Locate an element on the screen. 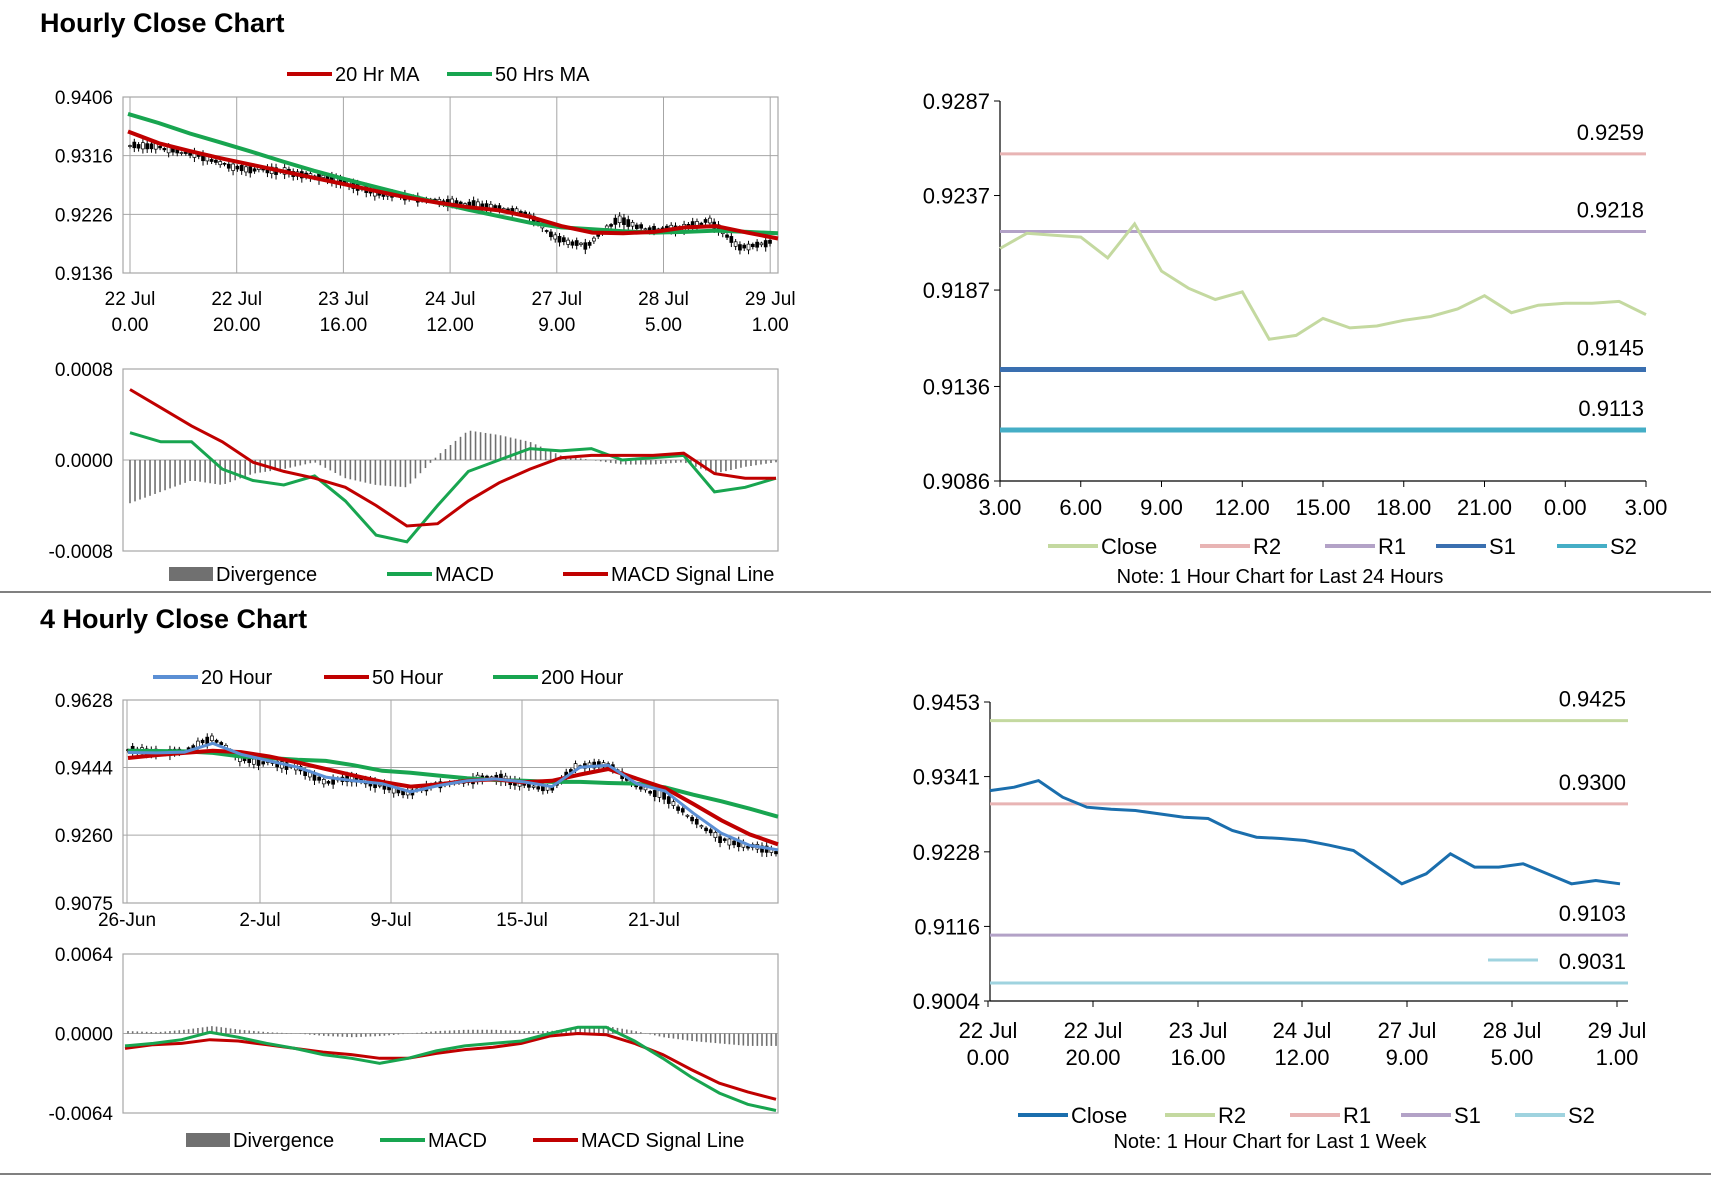 The image size is (1711, 1178). bl-legend-divergence-label: Divergence is located at coordinates (283, 1141).